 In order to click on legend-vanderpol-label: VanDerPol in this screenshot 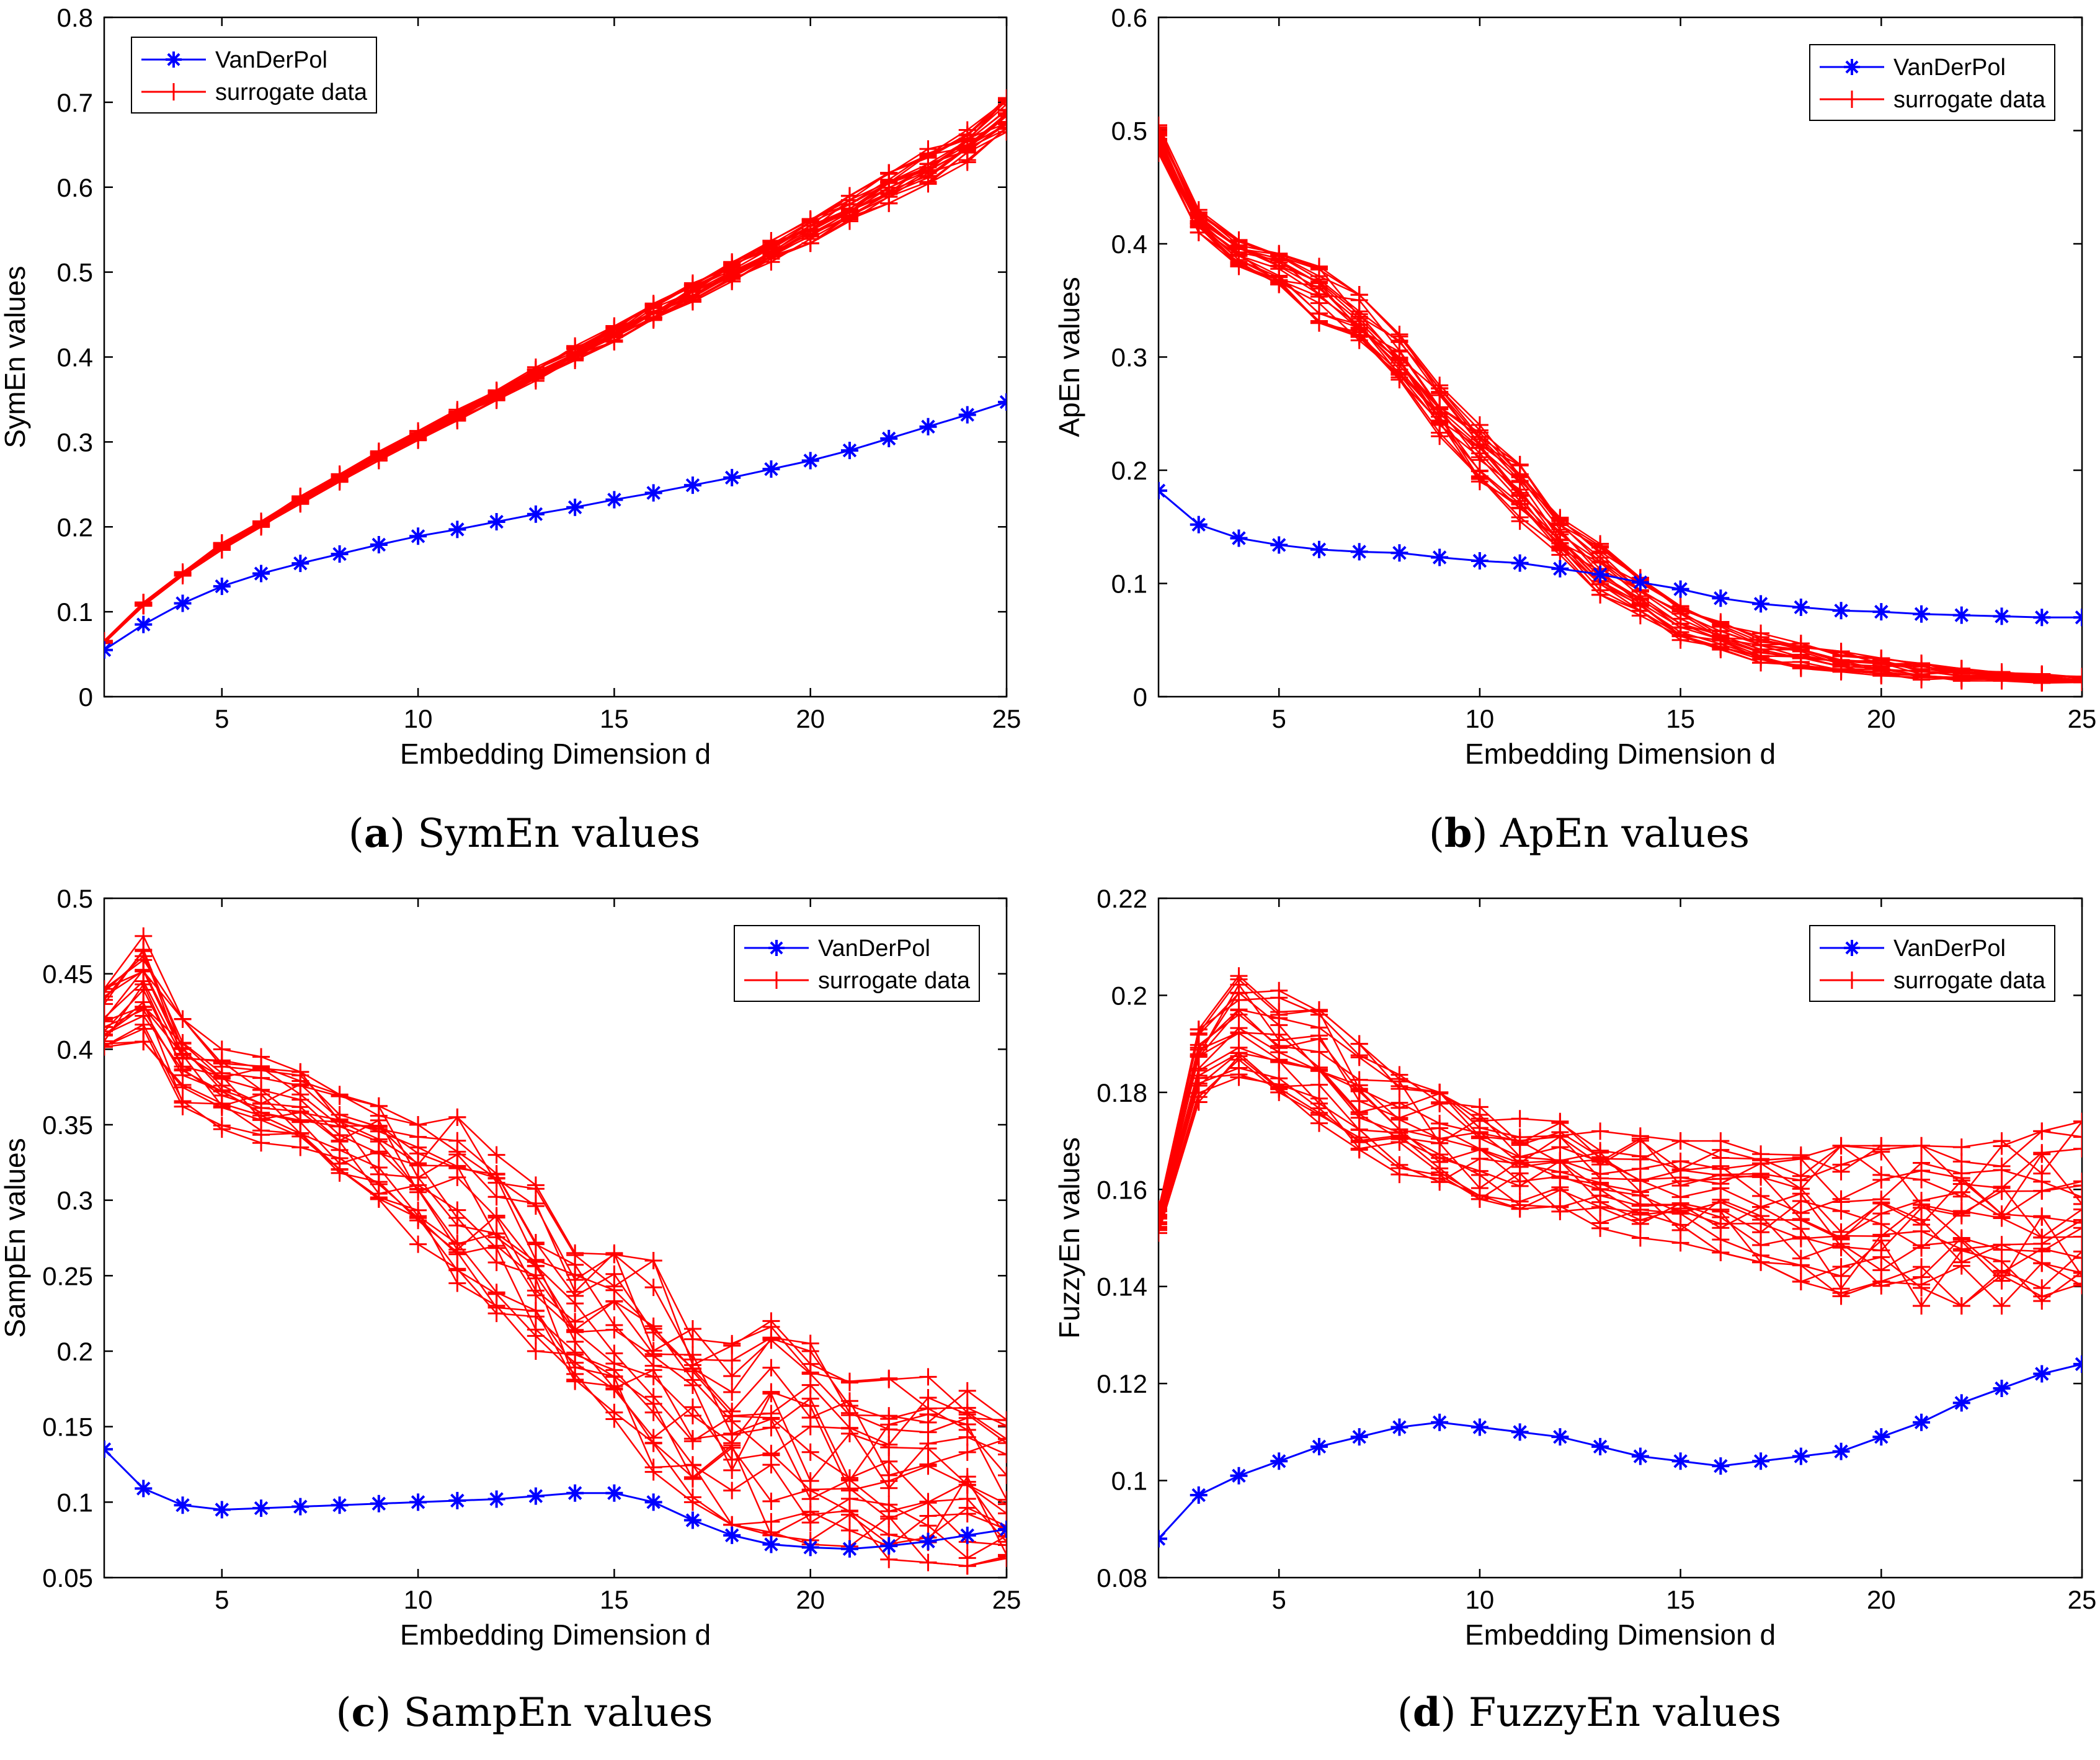, I will do `click(874, 949)`.